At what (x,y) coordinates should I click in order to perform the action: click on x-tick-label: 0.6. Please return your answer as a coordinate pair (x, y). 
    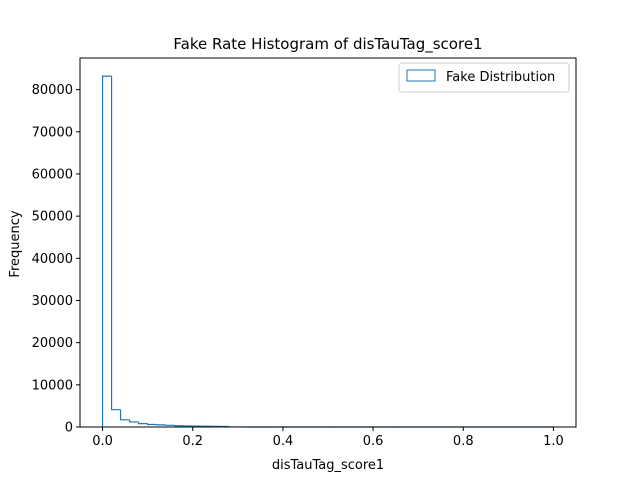
    Looking at the image, I should click on (373, 441).